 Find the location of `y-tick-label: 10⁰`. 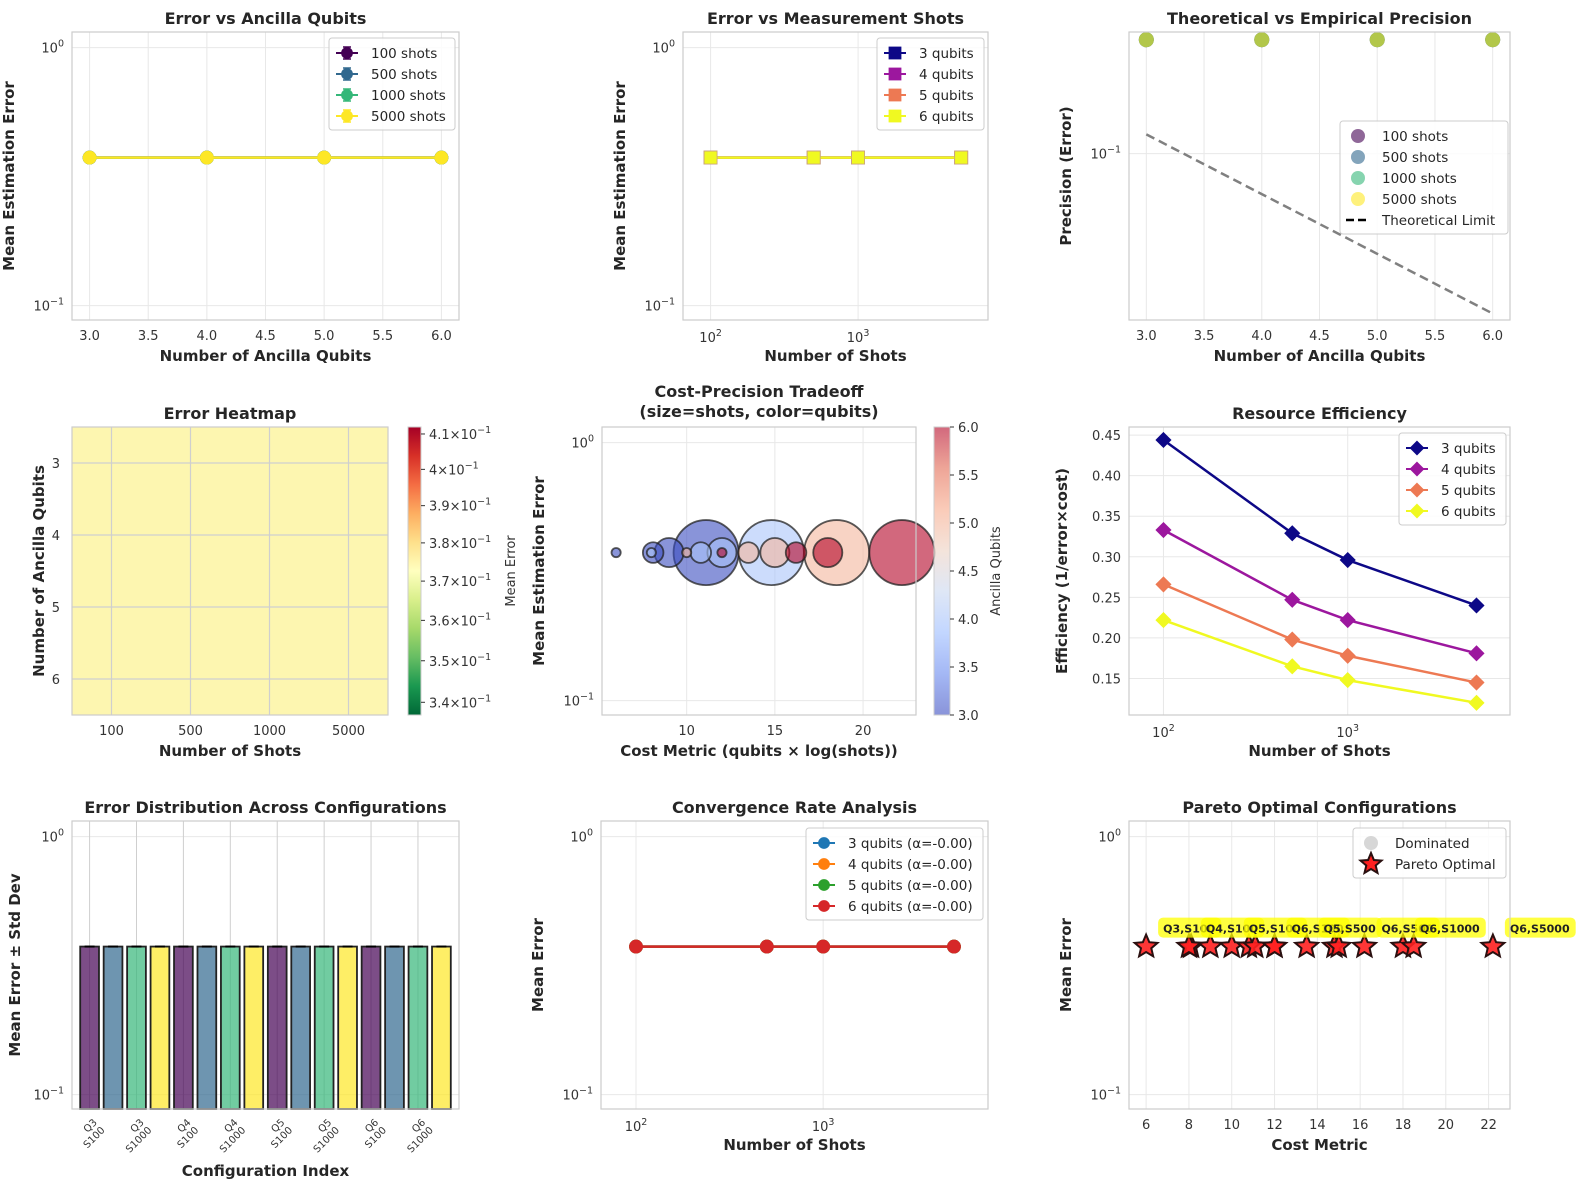

y-tick-label: 10⁰ is located at coordinates (581, 837).